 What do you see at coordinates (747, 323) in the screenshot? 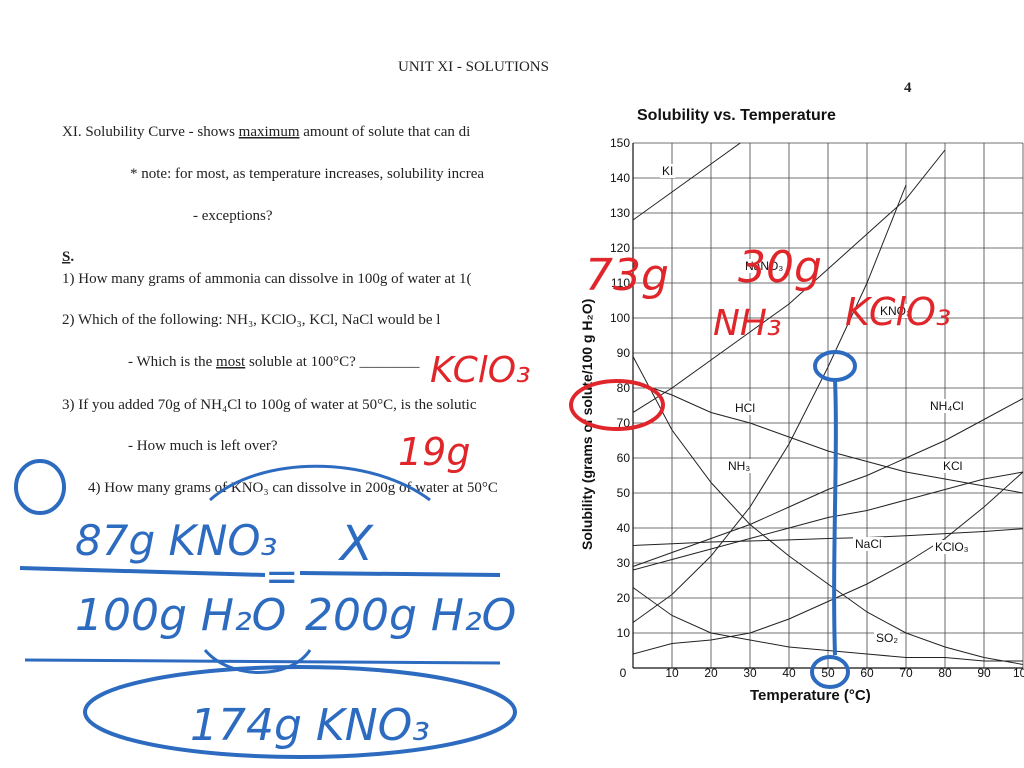
I see `red-handwriting: NH₃` at bounding box center [747, 323].